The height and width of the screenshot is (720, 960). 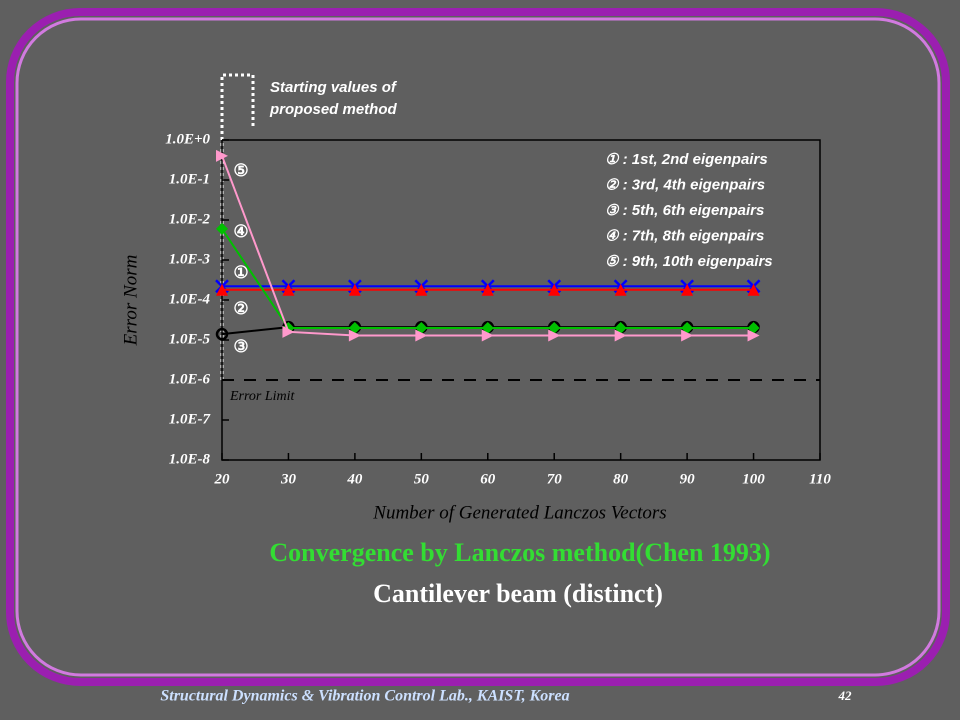 I want to click on y-tick-label: 1.0E-8, so click(x=190, y=459).